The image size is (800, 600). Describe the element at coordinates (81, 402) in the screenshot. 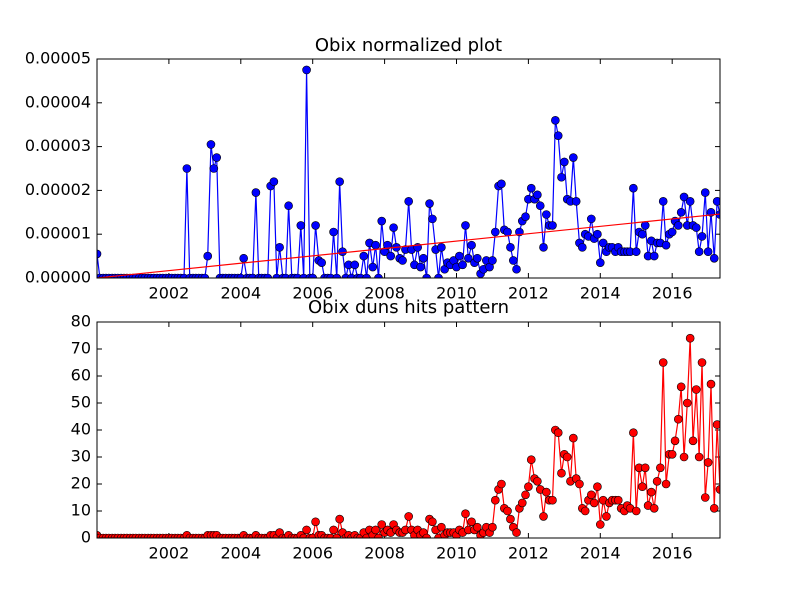

I see `y-tick-label: 50` at that location.